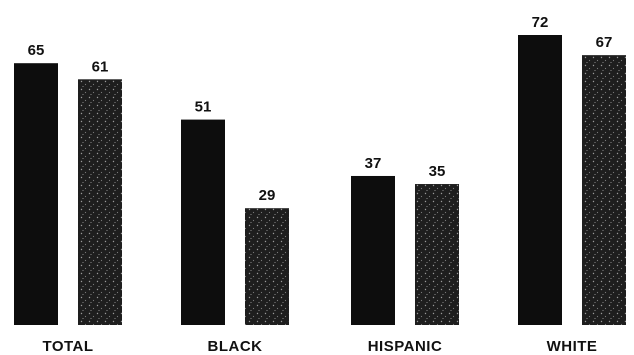  What do you see at coordinates (100, 66) in the screenshot?
I see `value-label-total-series-2: 61` at bounding box center [100, 66].